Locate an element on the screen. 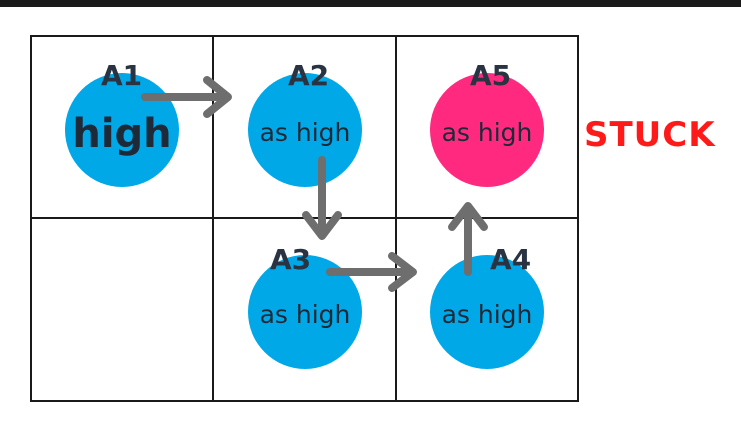 This screenshot has height=439, width=741. arrow-a4-a5 is located at coordinates (468, 239).